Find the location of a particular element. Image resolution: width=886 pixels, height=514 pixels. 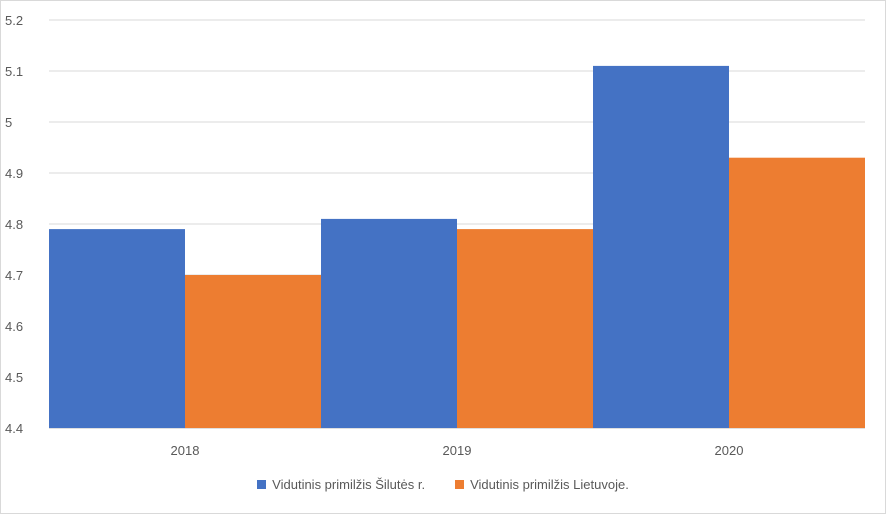

x-tick-label: 2018 is located at coordinates (185, 450).